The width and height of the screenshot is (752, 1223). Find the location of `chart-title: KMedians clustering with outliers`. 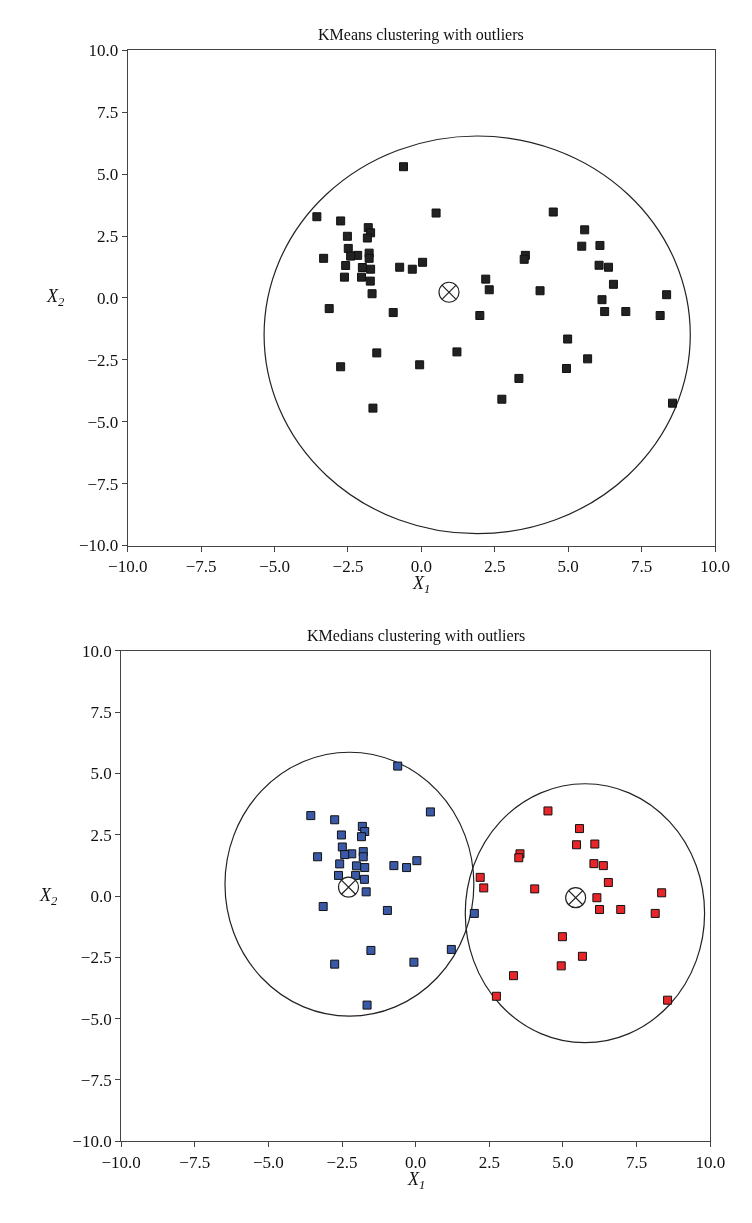

chart-title: KMedians clustering with outliers is located at coordinates (416, 636).